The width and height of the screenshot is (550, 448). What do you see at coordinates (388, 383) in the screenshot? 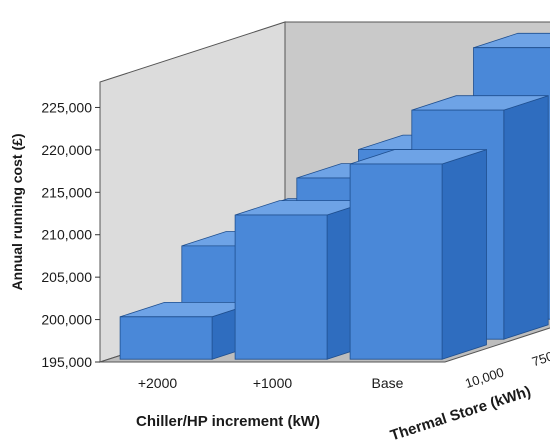
I see `x-tick-label: Base` at bounding box center [388, 383].